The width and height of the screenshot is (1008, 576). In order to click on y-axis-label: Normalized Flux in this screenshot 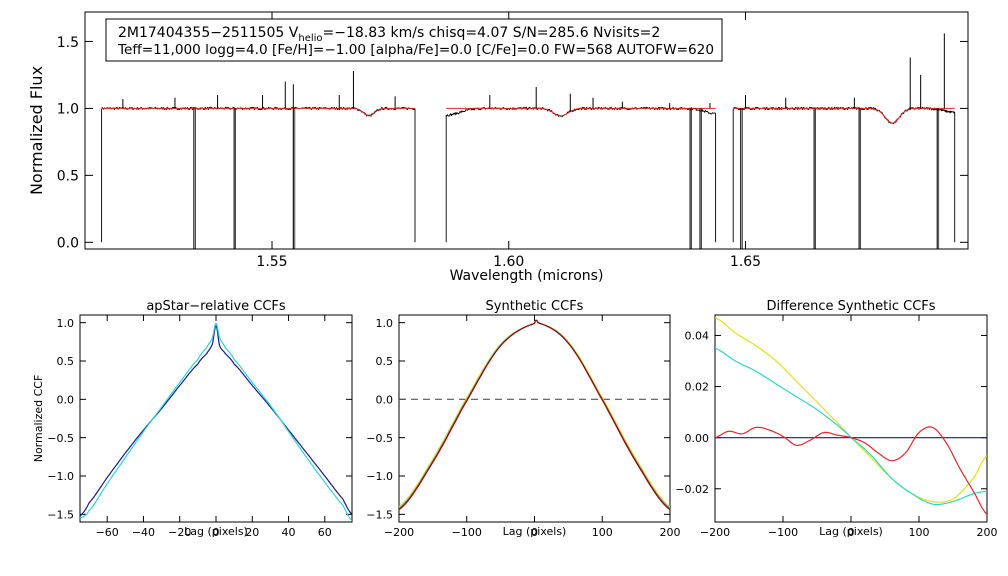, I will do `click(36, 130)`.